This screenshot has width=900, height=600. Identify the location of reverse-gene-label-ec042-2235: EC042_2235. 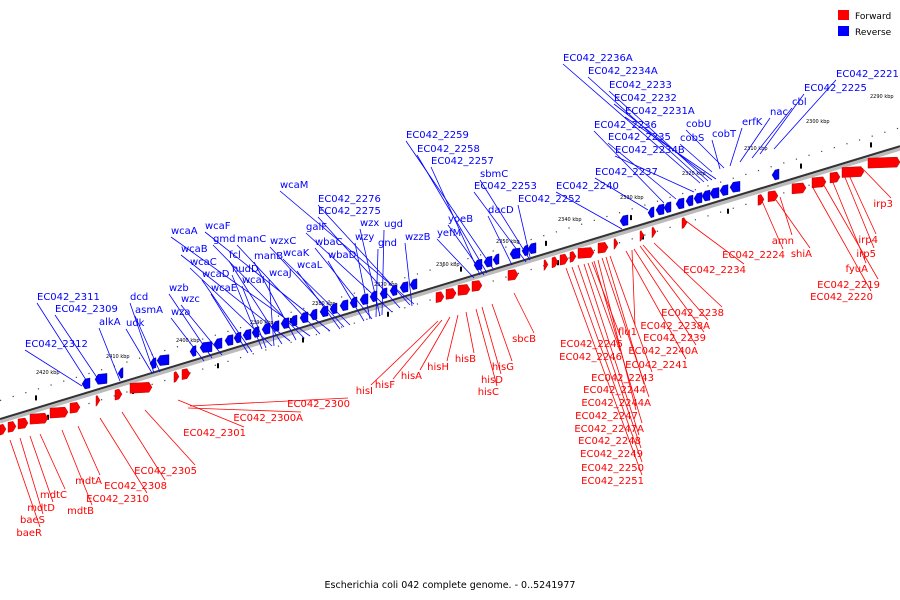
(639, 137).